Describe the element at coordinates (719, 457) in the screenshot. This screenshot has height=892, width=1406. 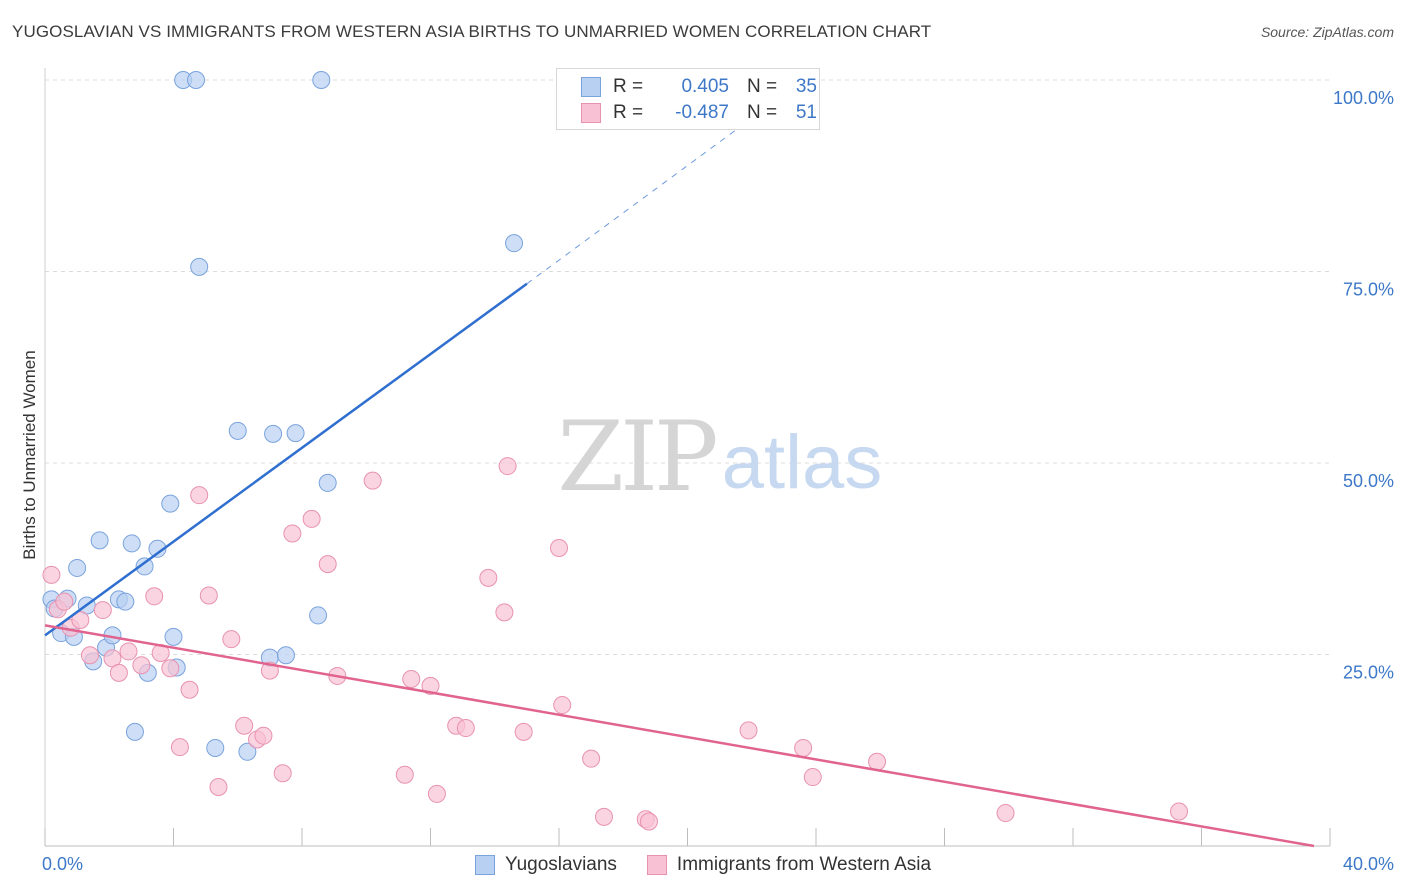
I see `watermark: ZIP atlas` at that location.